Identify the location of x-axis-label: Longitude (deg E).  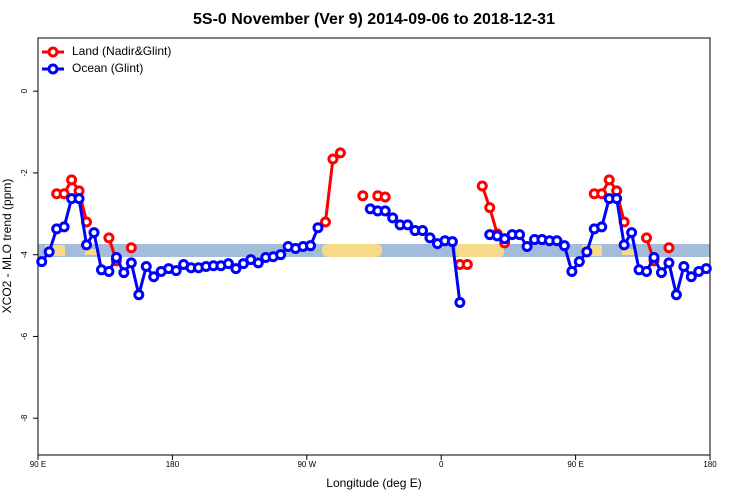
(373, 483).